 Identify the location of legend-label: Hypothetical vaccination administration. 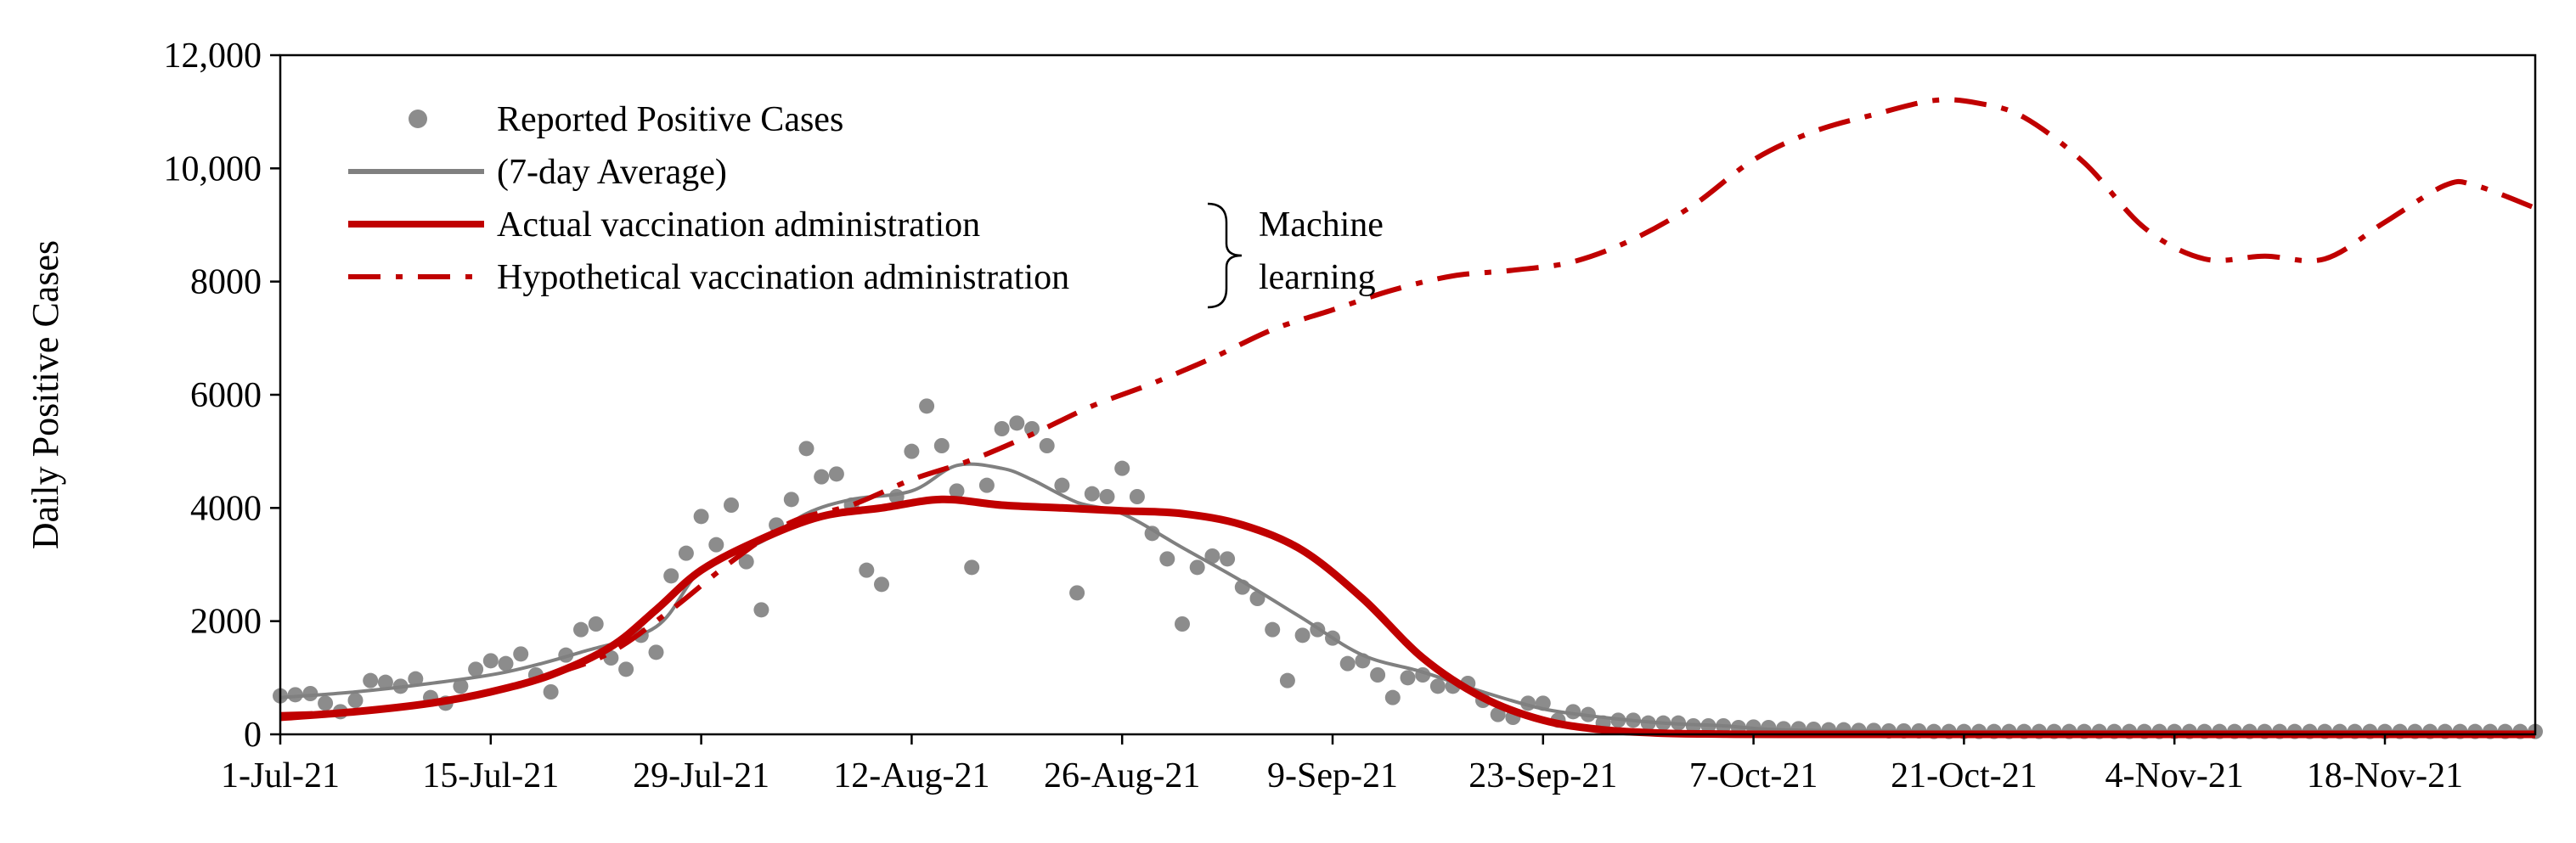
(783, 277).